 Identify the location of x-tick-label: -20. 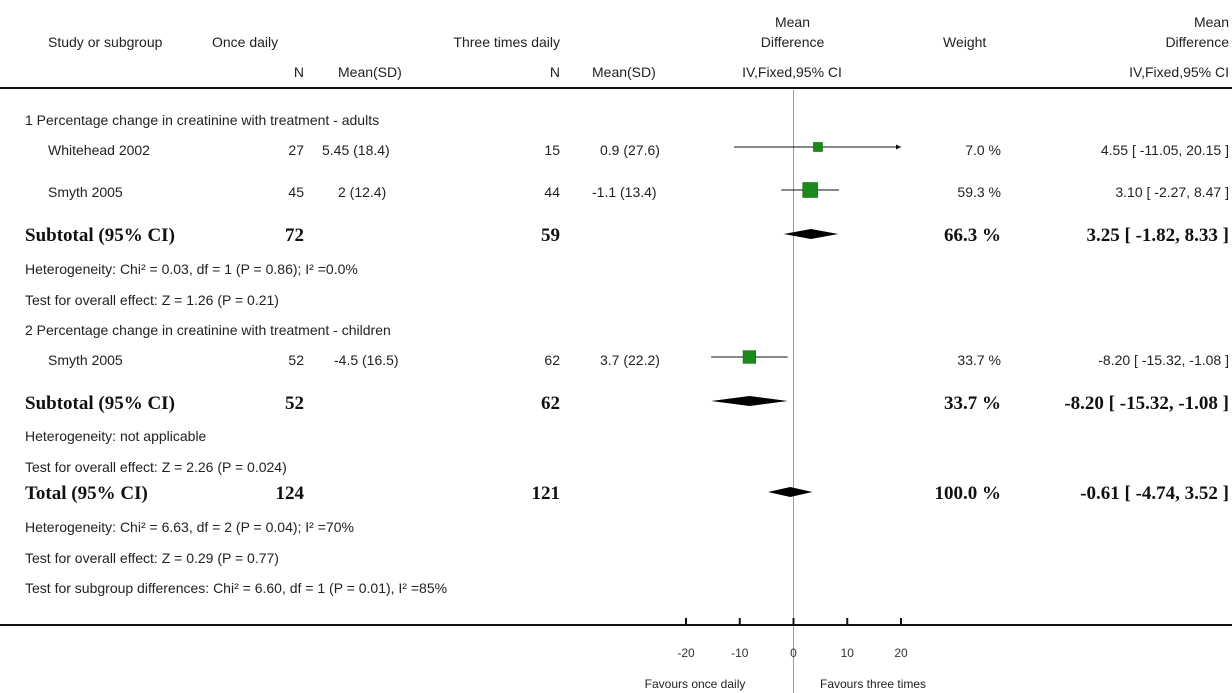
(686, 653).